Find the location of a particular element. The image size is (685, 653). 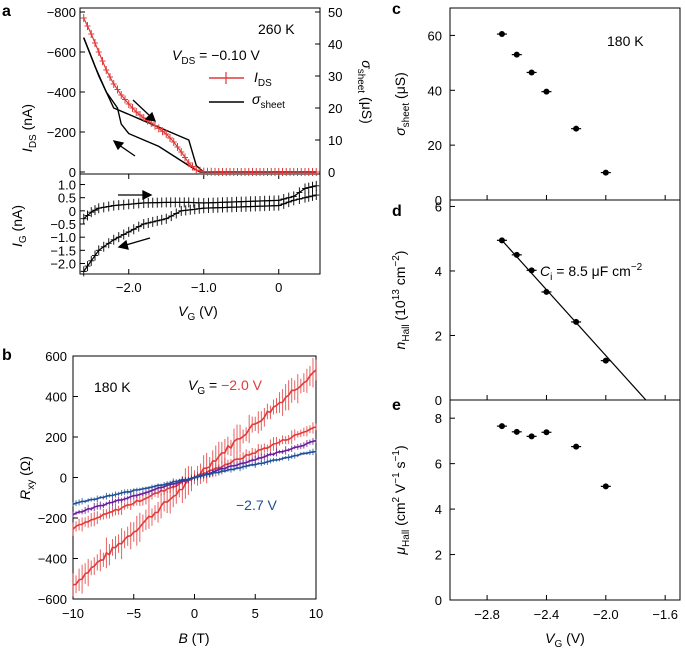

b-curves is located at coordinates (194, 477).